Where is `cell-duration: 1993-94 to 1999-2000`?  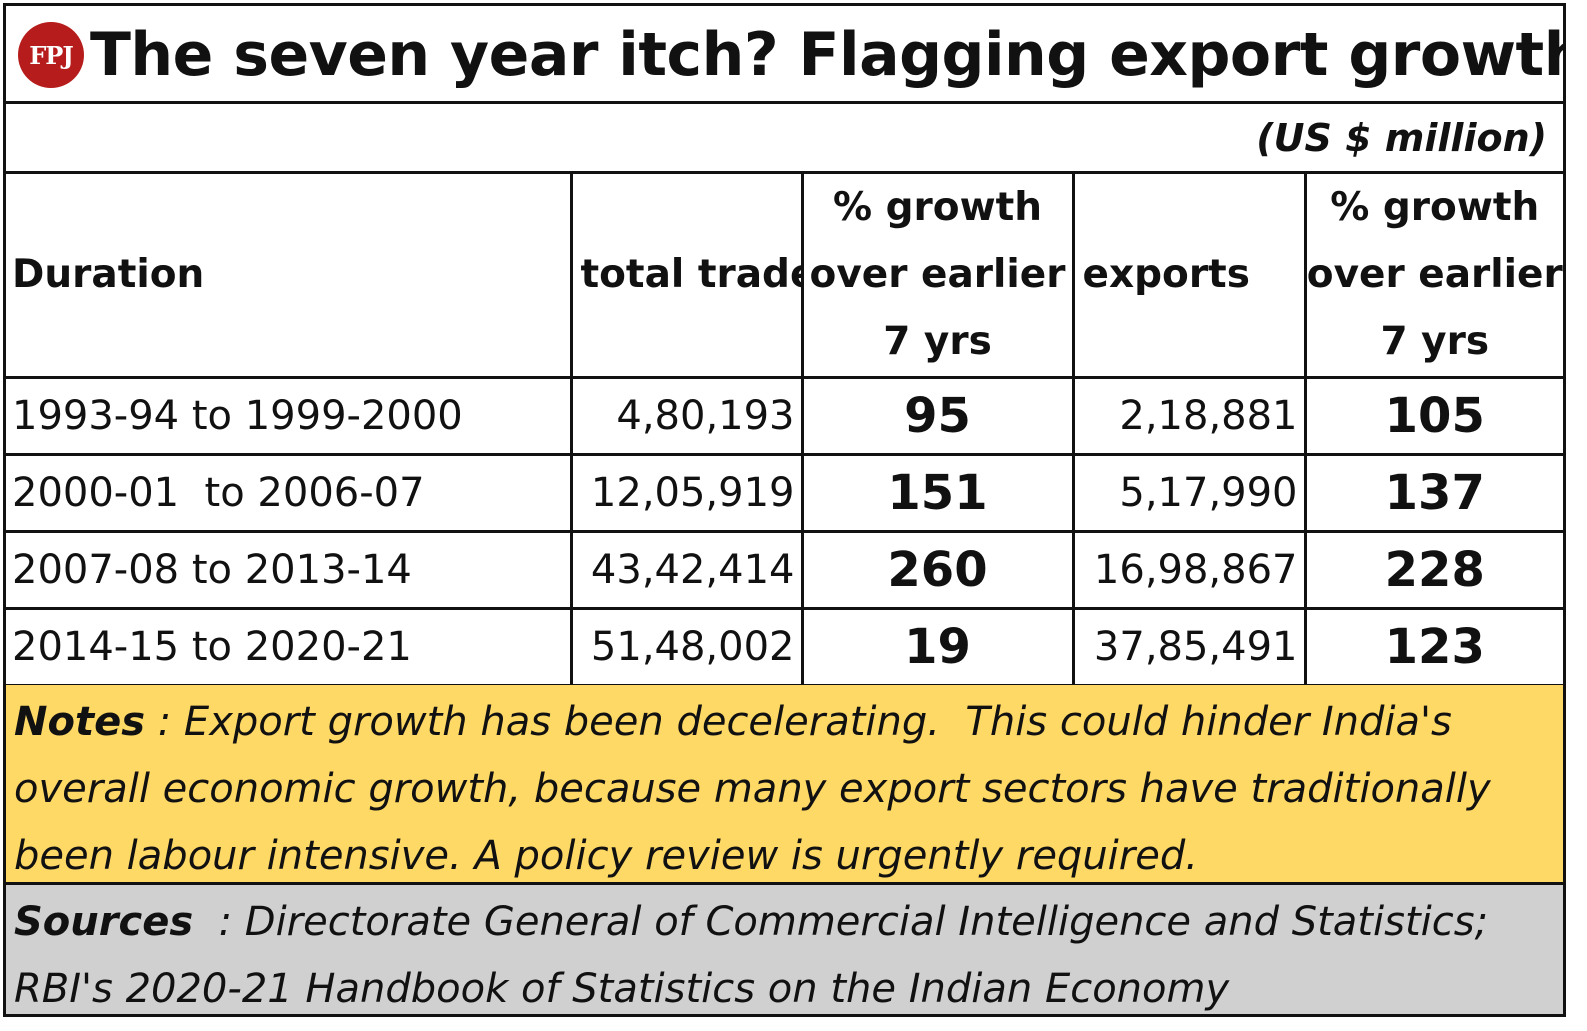 cell-duration: 1993-94 to 1999-2000 is located at coordinates (289, 416).